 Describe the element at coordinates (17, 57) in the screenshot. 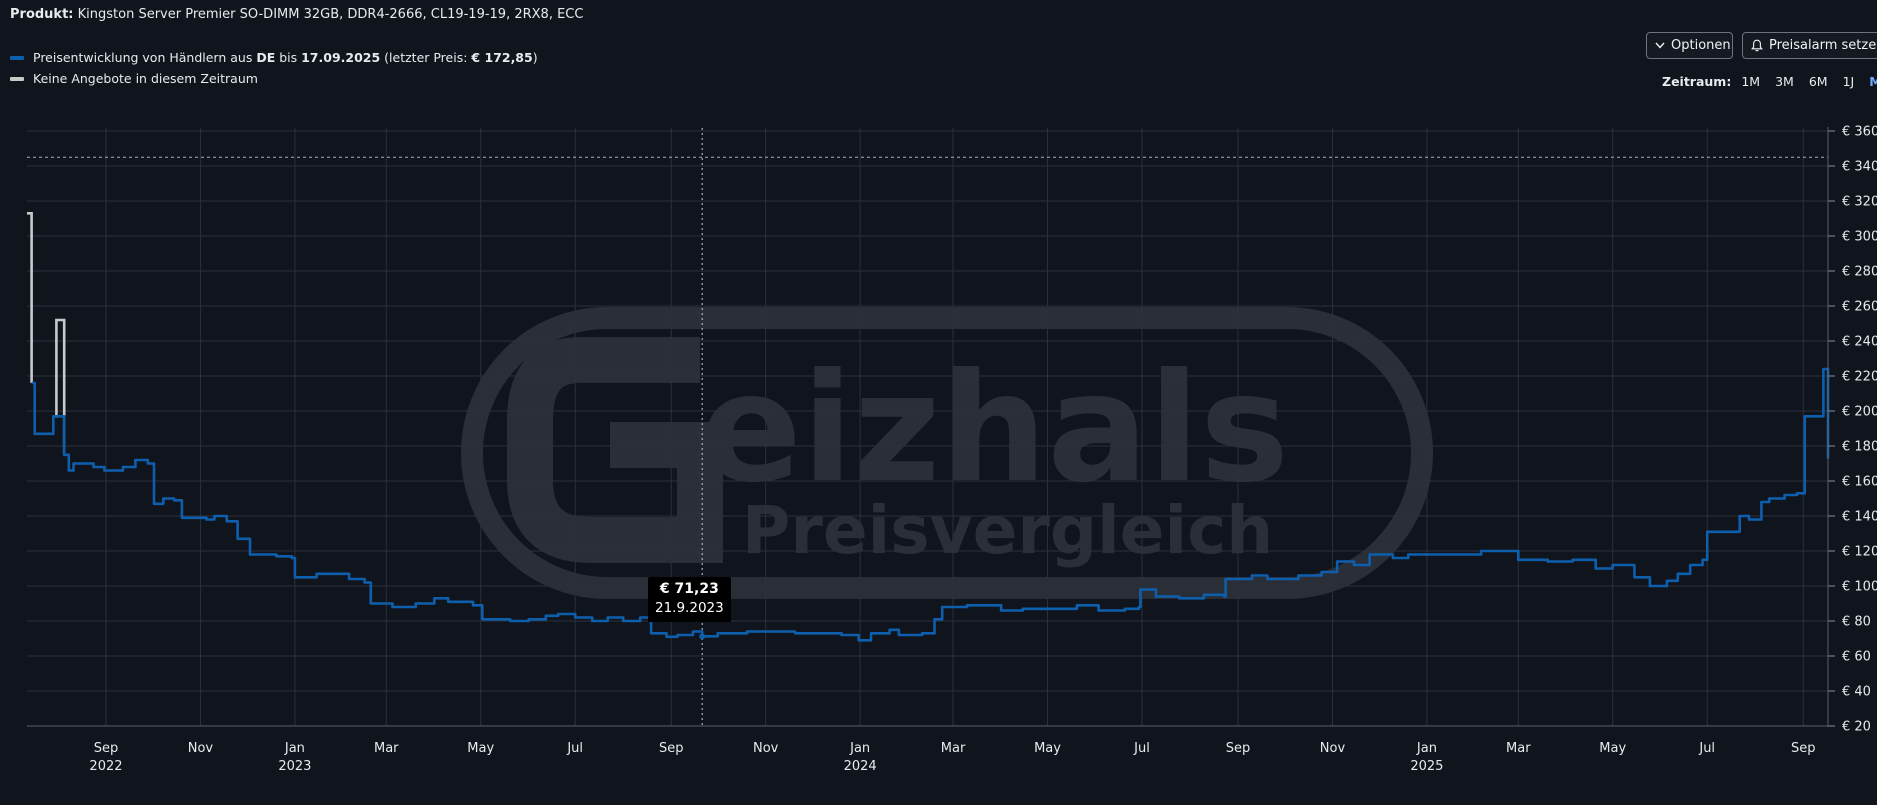

I see `legend-swatch-blue` at that location.